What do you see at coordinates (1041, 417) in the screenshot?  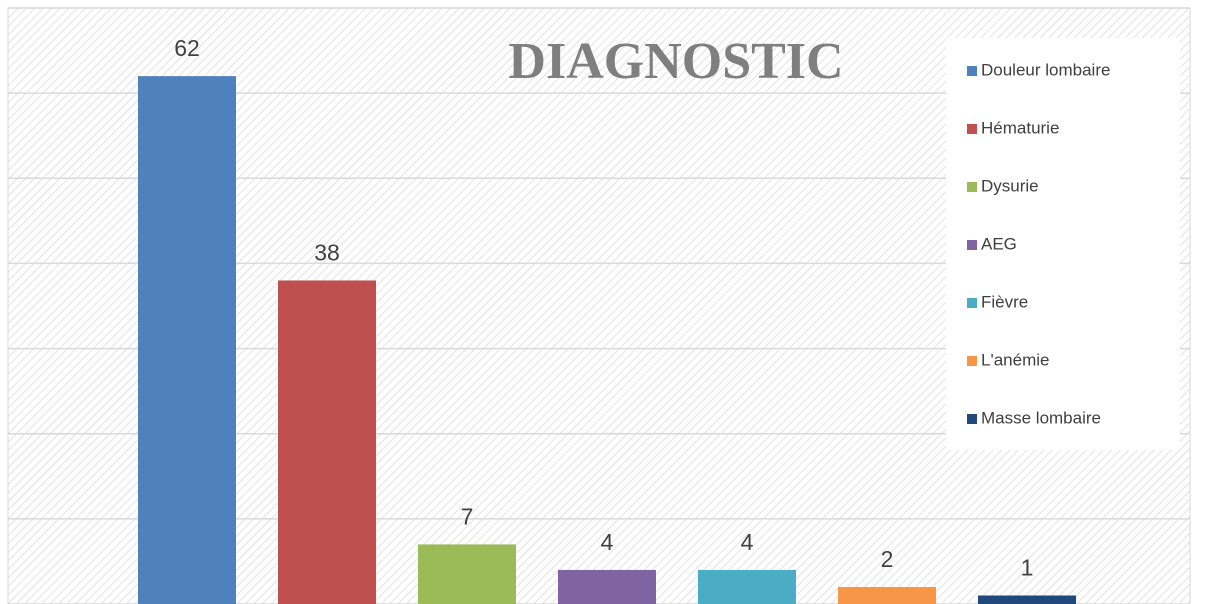 I see `legend-label: Masse lombaire` at bounding box center [1041, 417].